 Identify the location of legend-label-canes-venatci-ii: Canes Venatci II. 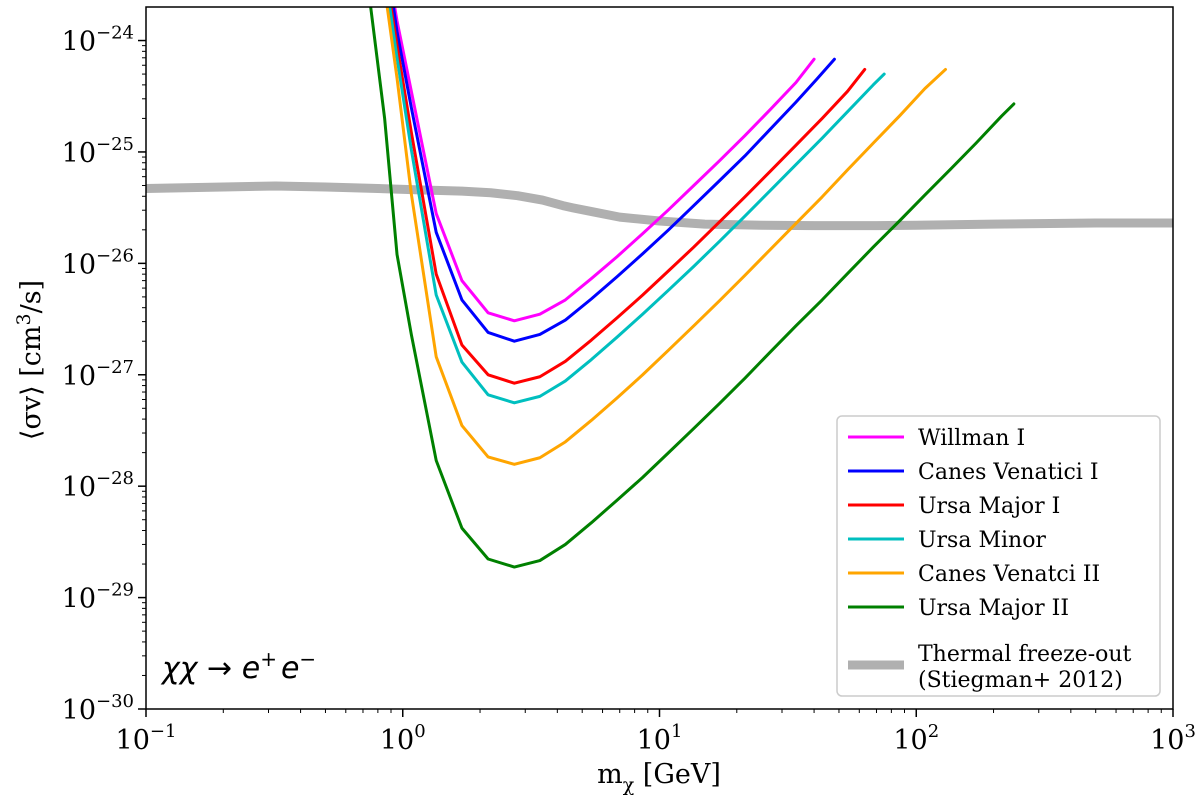
(1009, 574).